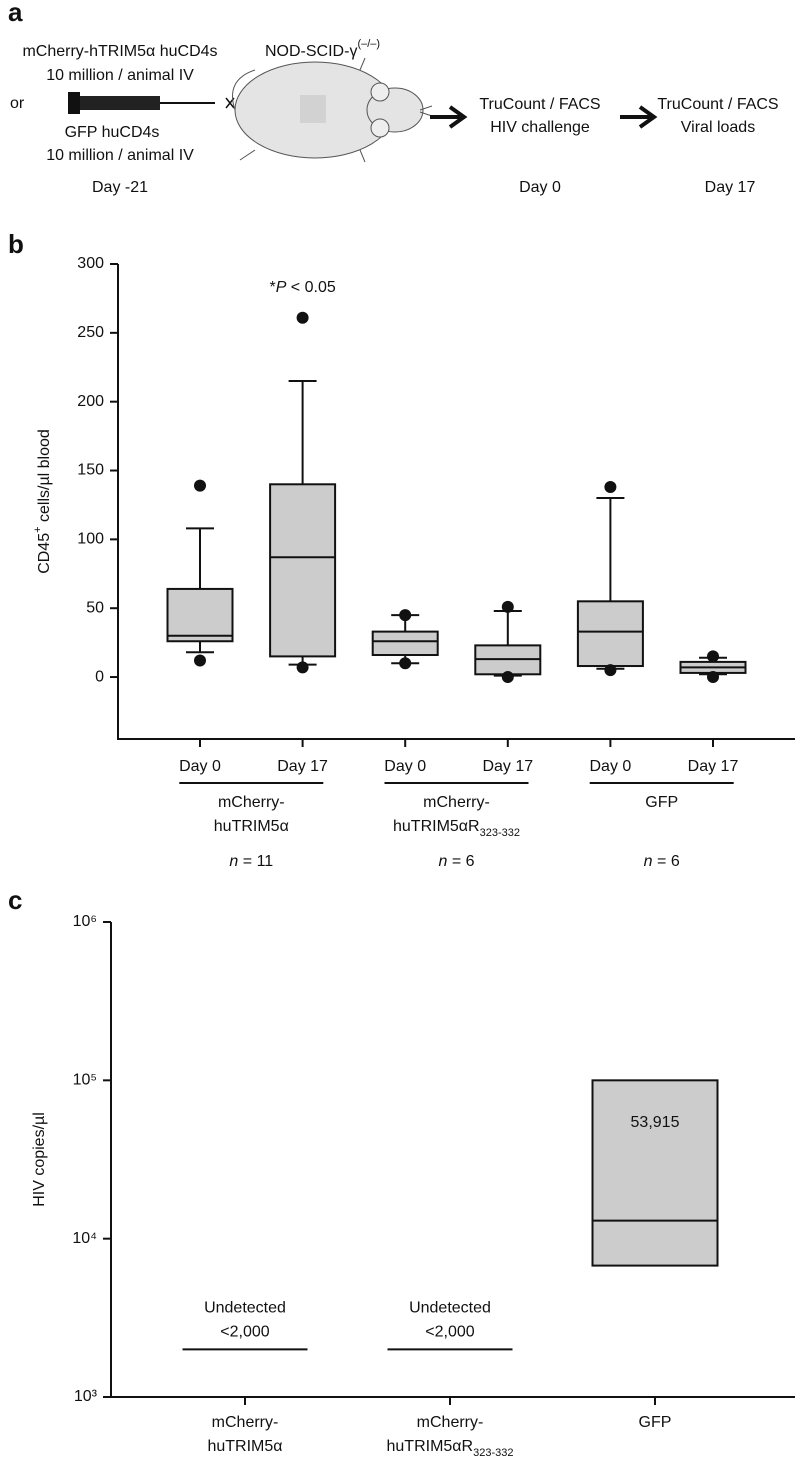  I want to click on mouse, so click(332, 110).